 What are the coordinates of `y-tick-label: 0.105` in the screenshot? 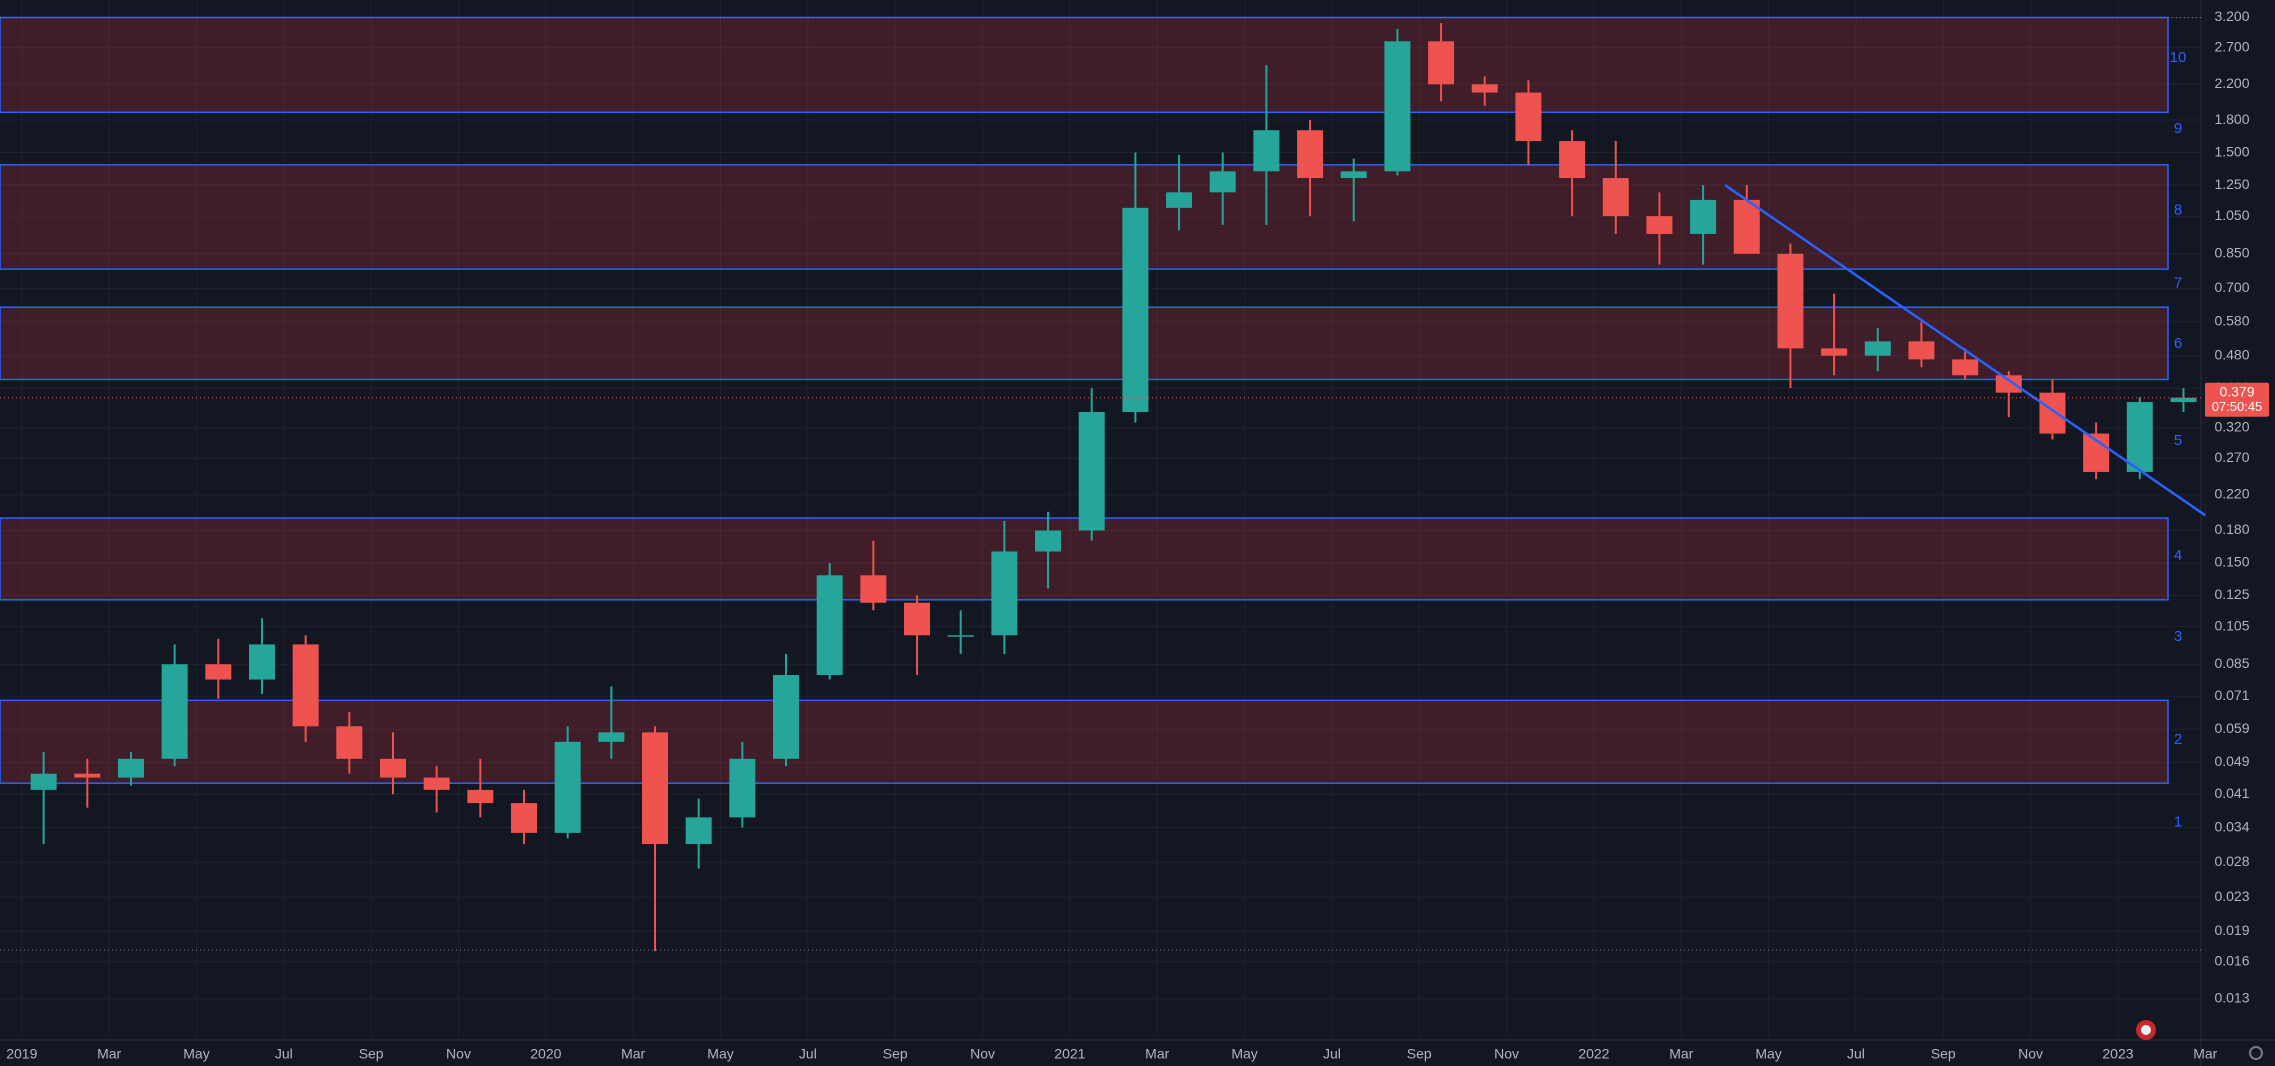 It's located at (2231, 625).